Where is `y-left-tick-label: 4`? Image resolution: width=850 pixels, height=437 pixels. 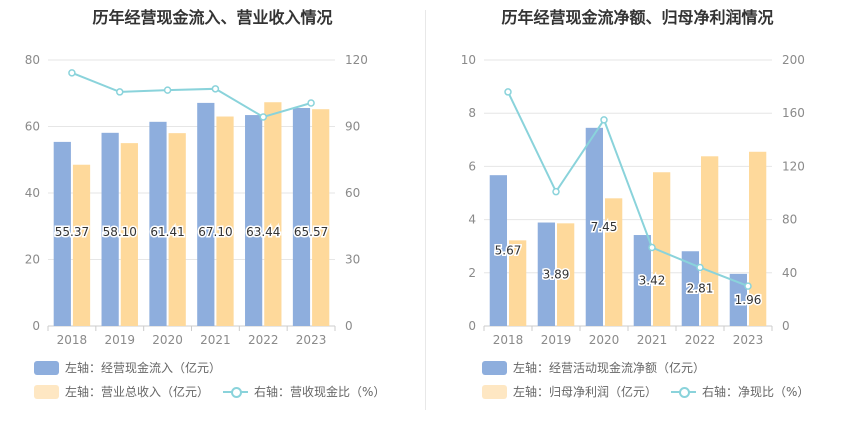 y-left-tick-label: 4 is located at coordinates (472, 220).